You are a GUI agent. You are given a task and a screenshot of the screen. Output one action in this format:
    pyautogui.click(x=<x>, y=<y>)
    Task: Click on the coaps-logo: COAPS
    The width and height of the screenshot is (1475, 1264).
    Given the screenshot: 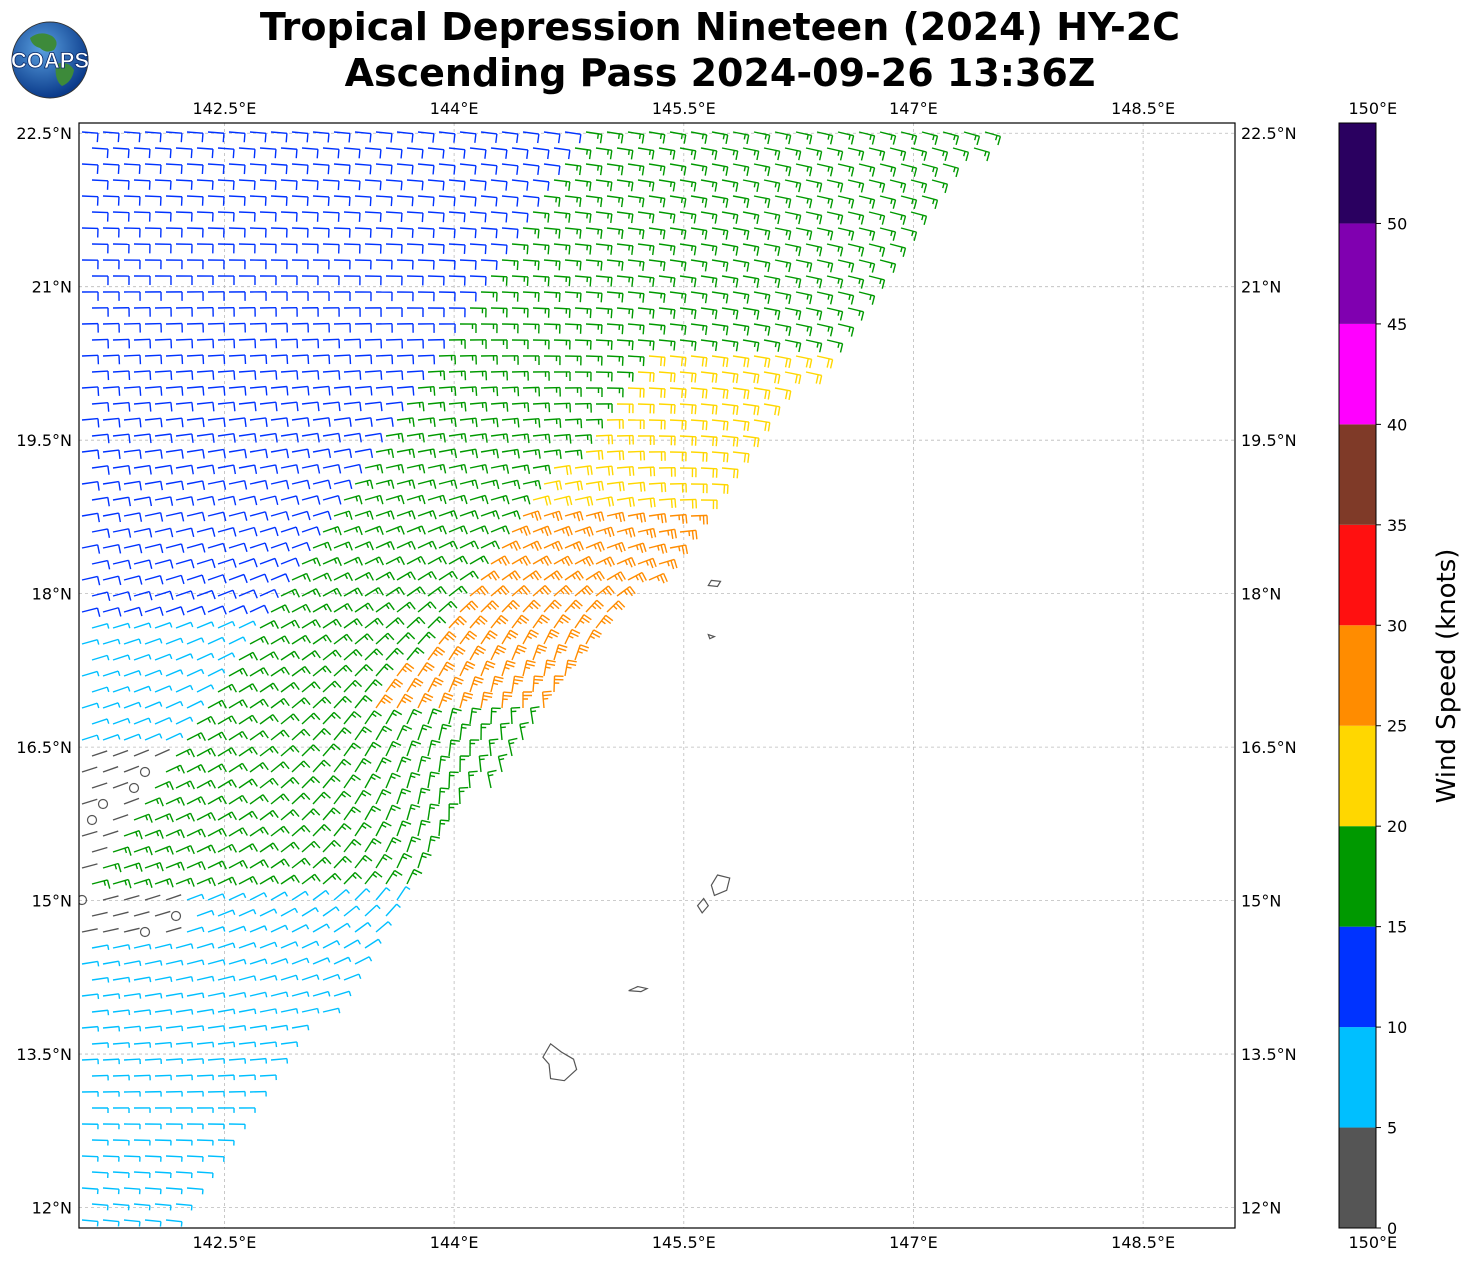 What is the action you would take?
    pyautogui.click(x=50, y=60)
    